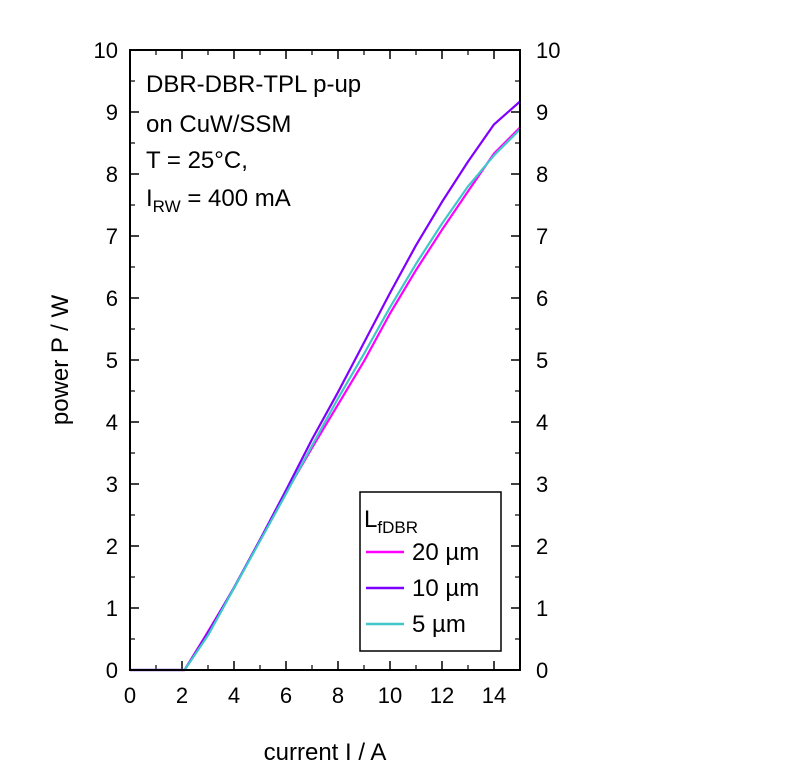 The width and height of the screenshot is (800, 774). Describe the element at coordinates (370, 519) in the screenshot. I see `legend-title-symbol: L` at that location.